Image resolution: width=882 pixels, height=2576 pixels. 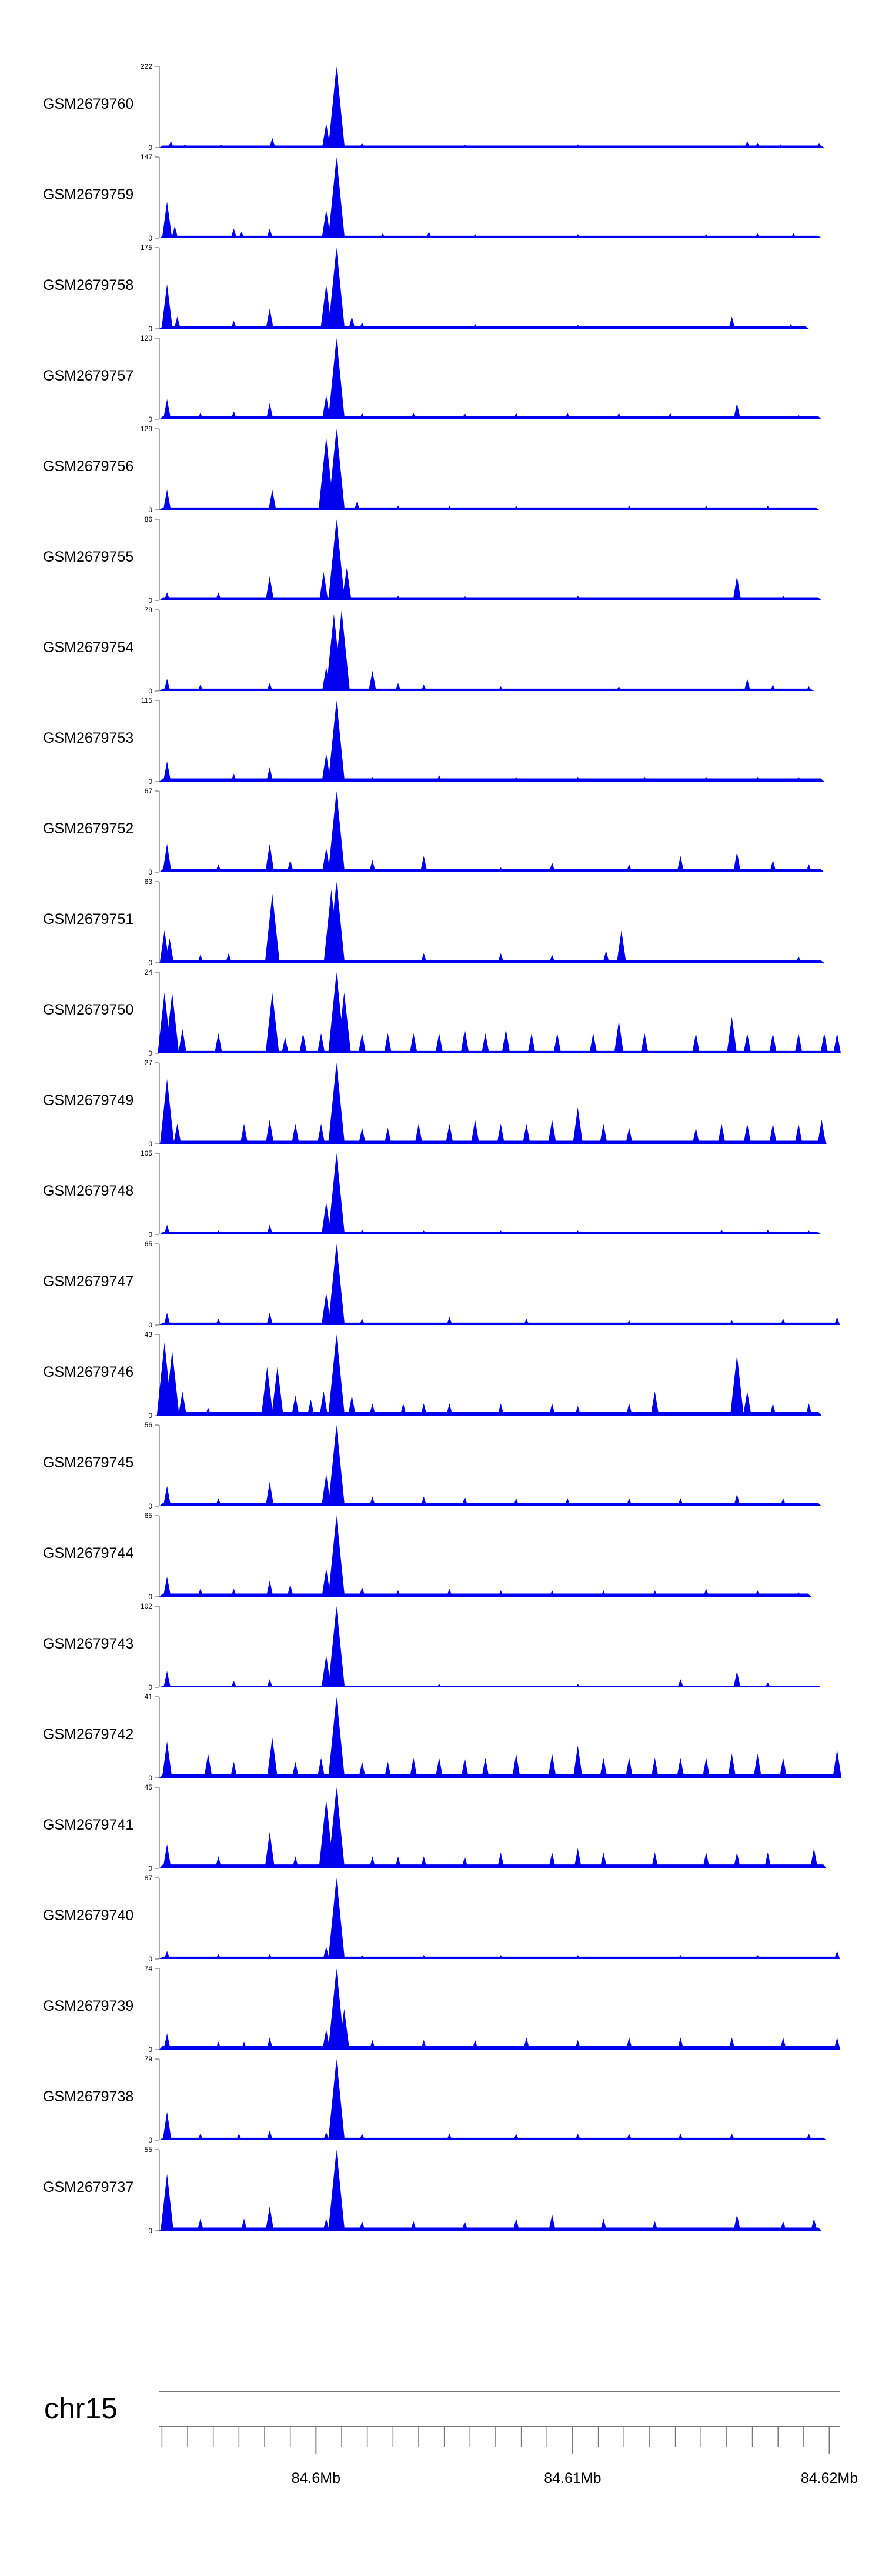 What do you see at coordinates (149, 1697) in the screenshot?
I see `y-max-label: 41` at bounding box center [149, 1697].